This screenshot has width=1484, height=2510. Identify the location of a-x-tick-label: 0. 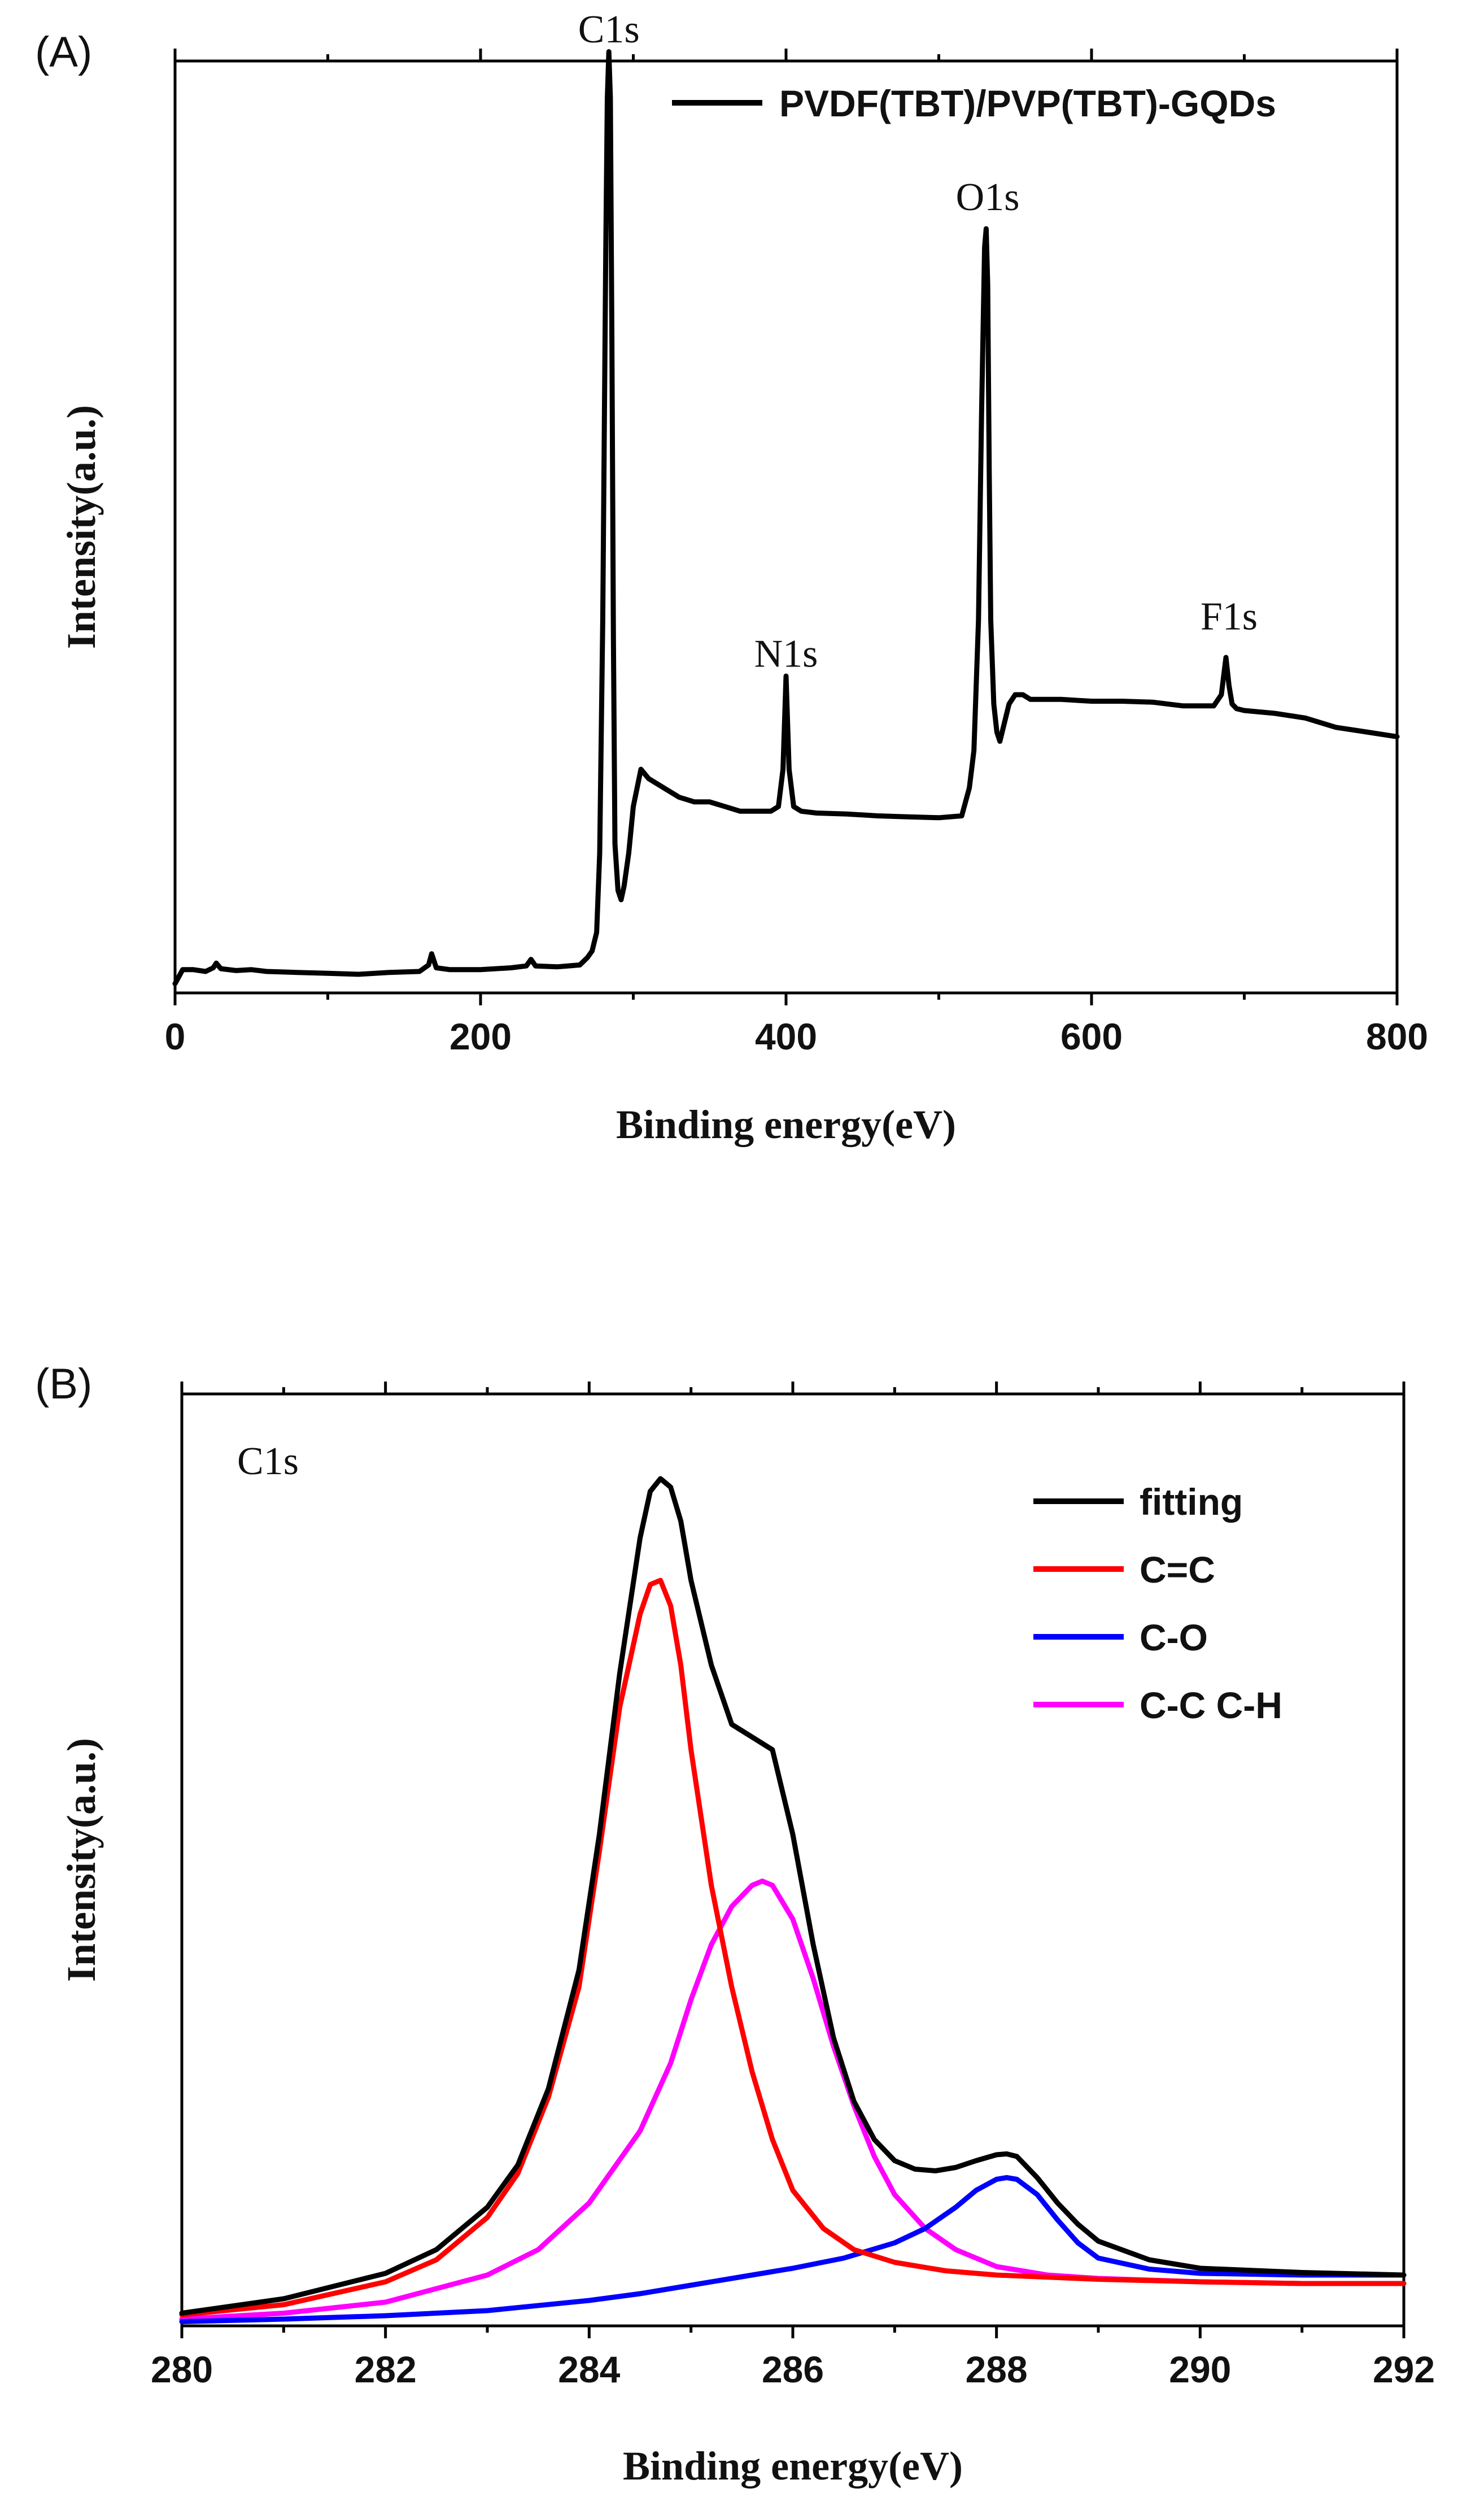
(175, 1036).